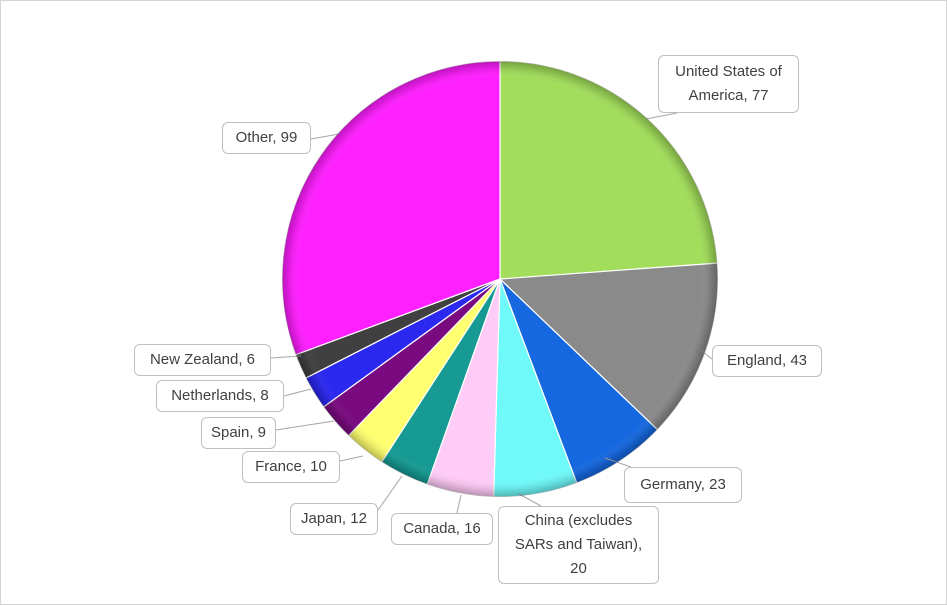 Image resolution: width=947 pixels, height=606 pixels. Describe the element at coordinates (291, 467) in the screenshot. I see `data-label: France, 10` at that location.